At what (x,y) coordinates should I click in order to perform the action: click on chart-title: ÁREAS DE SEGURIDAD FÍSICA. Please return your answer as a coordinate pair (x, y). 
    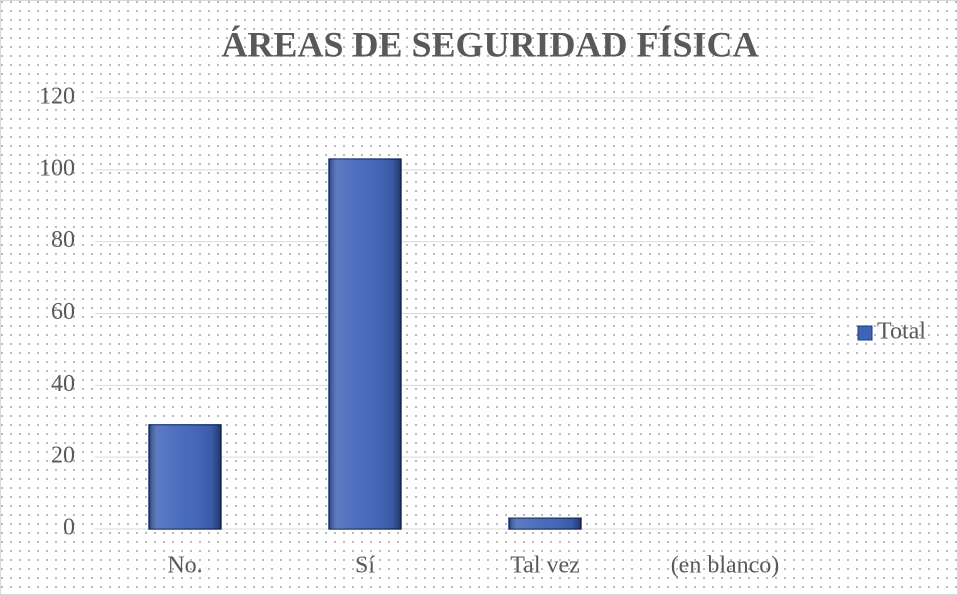
    Looking at the image, I should click on (489, 44).